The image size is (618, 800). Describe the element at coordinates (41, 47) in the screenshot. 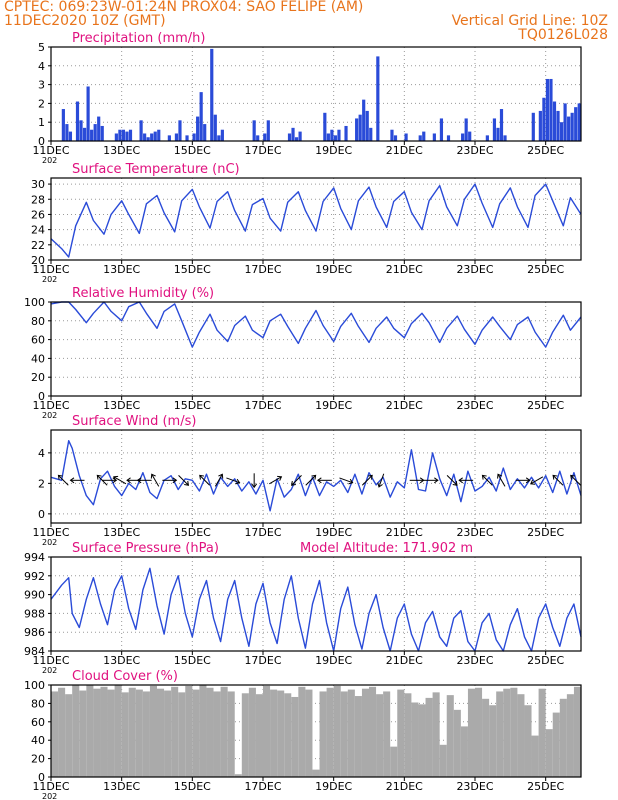

I see `y-tick-label: 5` at that location.